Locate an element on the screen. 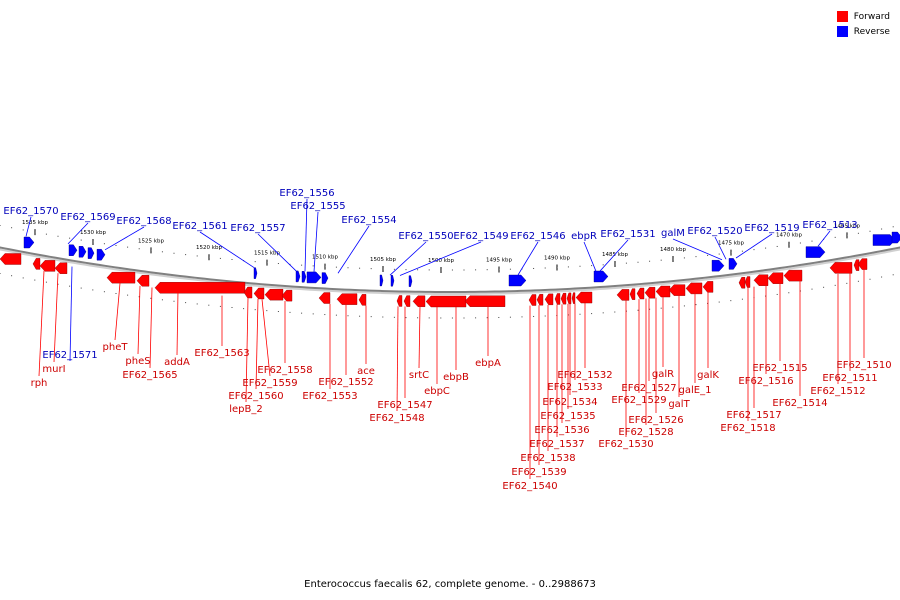 The image size is (900, 600). forward-swatch is located at coordinates (842, 16).